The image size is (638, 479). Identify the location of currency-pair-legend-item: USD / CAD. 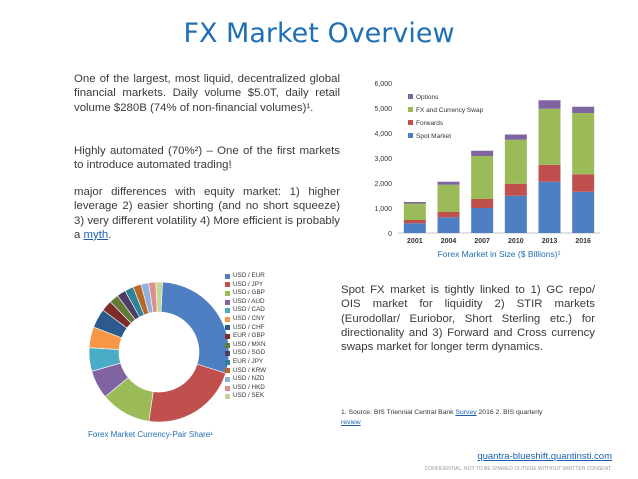
(245, 310).